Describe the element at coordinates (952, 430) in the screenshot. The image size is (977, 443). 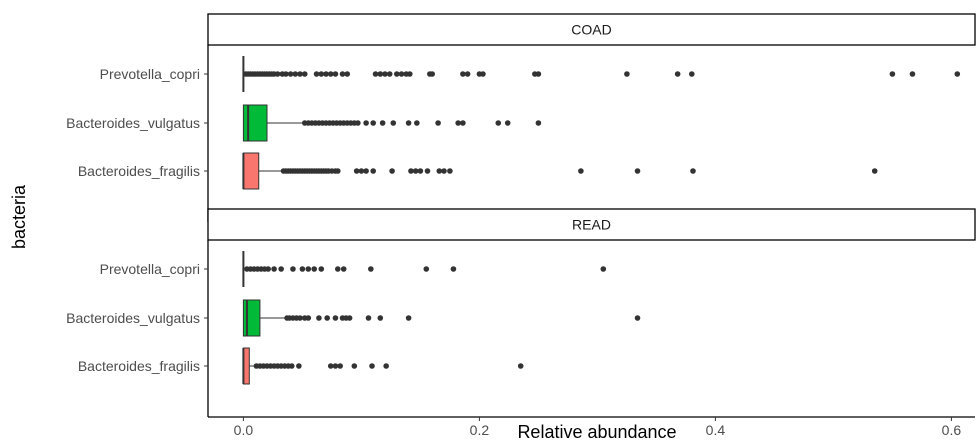
I see `x-tick-label: 0.6` at that location.